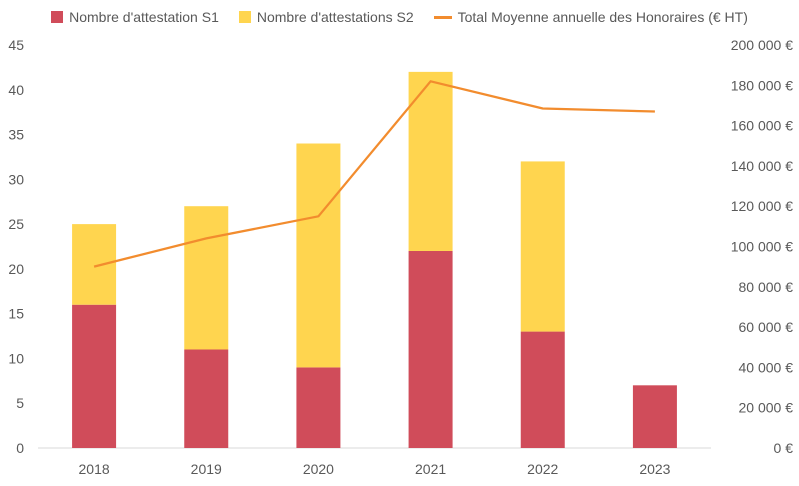  I want to click on y2-tick-label: 180 000 €, so click(762, 85).